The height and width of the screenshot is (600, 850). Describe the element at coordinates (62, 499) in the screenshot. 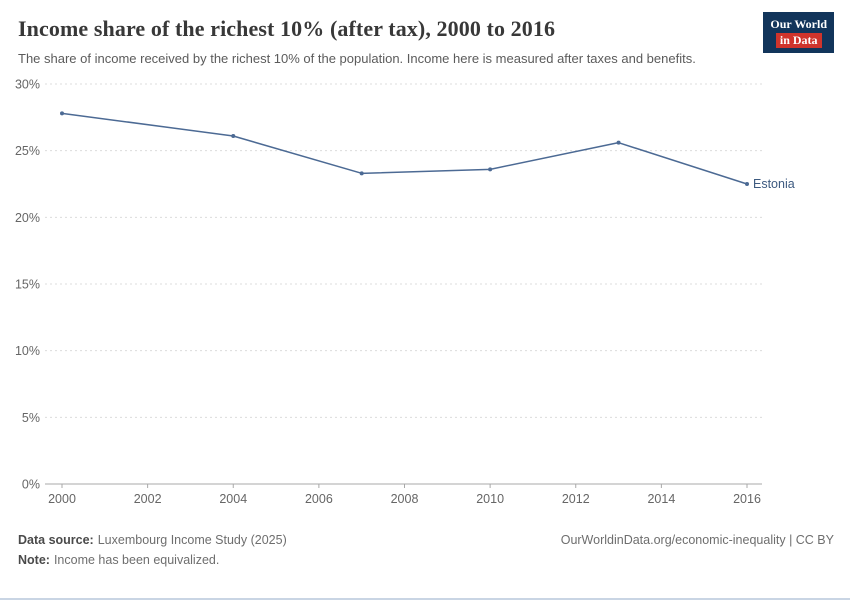

I see `x-tick-label: 2000` at that location.